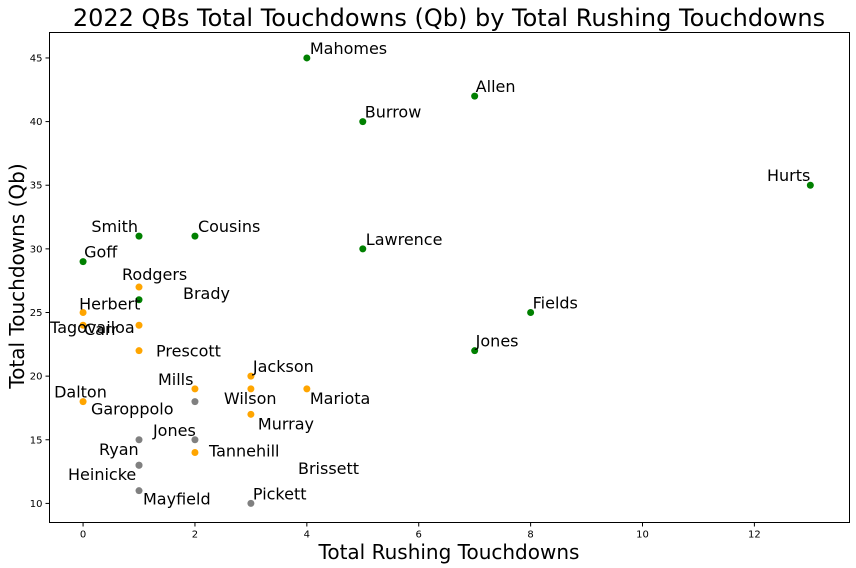  What do you see at coordinates (17, 276) in the screenshot?
I see `y-axis-title: Total Touchdowns (Qb)` at bounding box center [17, 276].